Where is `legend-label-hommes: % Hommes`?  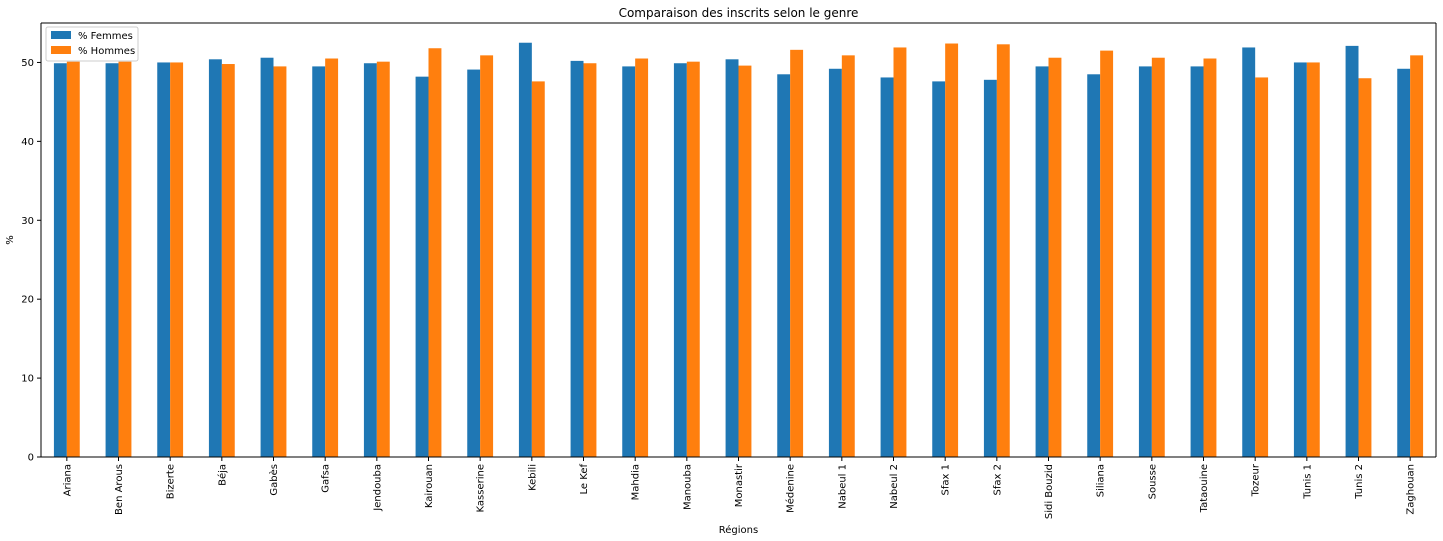
legend-label-hommes: % Hommes is located at coordinates (106, 51).